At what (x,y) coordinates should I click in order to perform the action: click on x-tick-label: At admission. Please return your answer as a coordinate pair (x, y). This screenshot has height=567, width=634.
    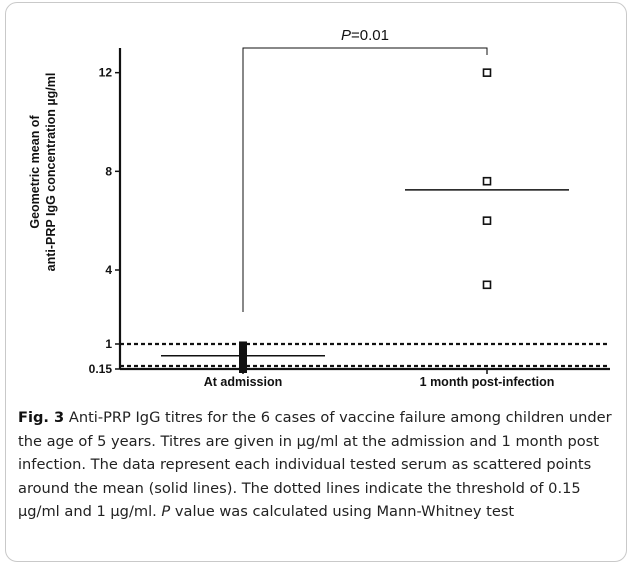
    Looking at the image, I should click on (243, 382).